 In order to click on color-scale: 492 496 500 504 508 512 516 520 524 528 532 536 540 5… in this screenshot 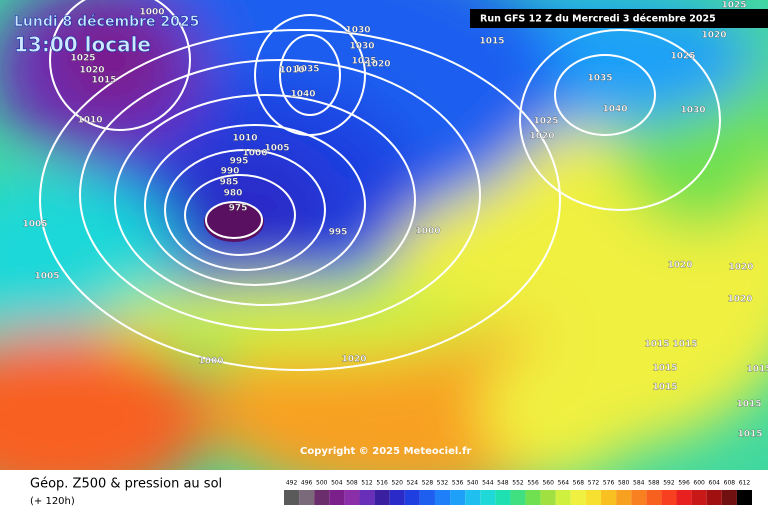, I will do `click(518, 492)`.